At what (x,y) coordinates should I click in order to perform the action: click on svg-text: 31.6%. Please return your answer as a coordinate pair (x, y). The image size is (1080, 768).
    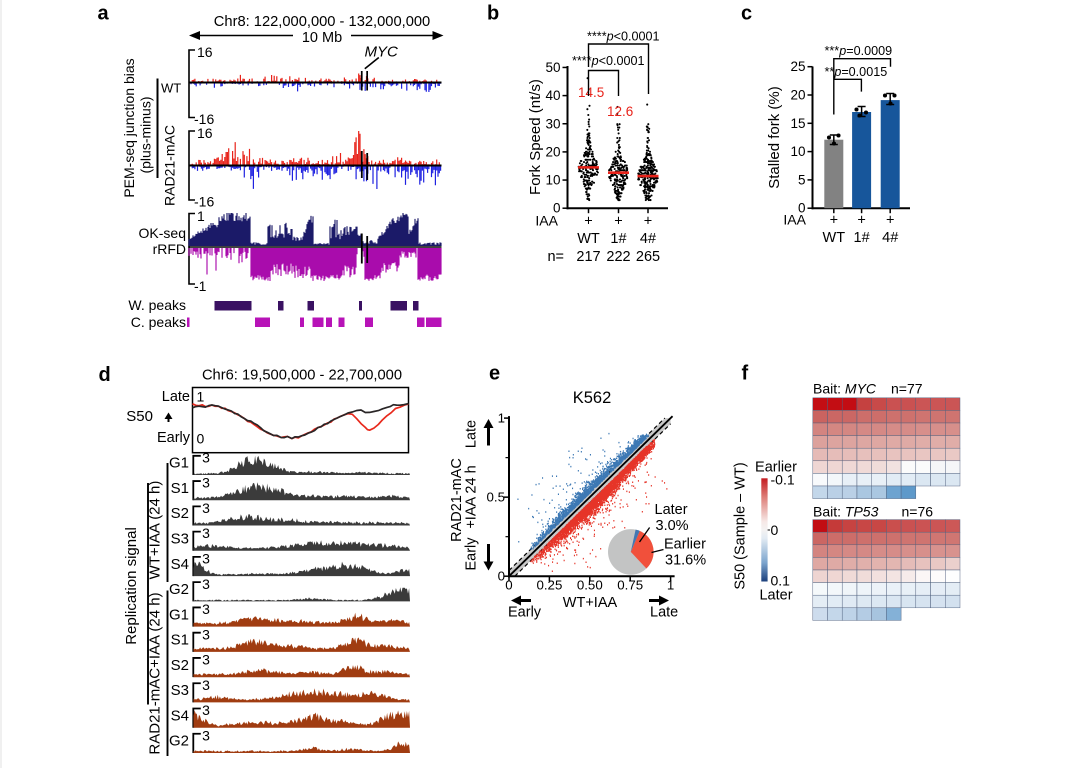
    Looking at the image, I should click on (685, 561).